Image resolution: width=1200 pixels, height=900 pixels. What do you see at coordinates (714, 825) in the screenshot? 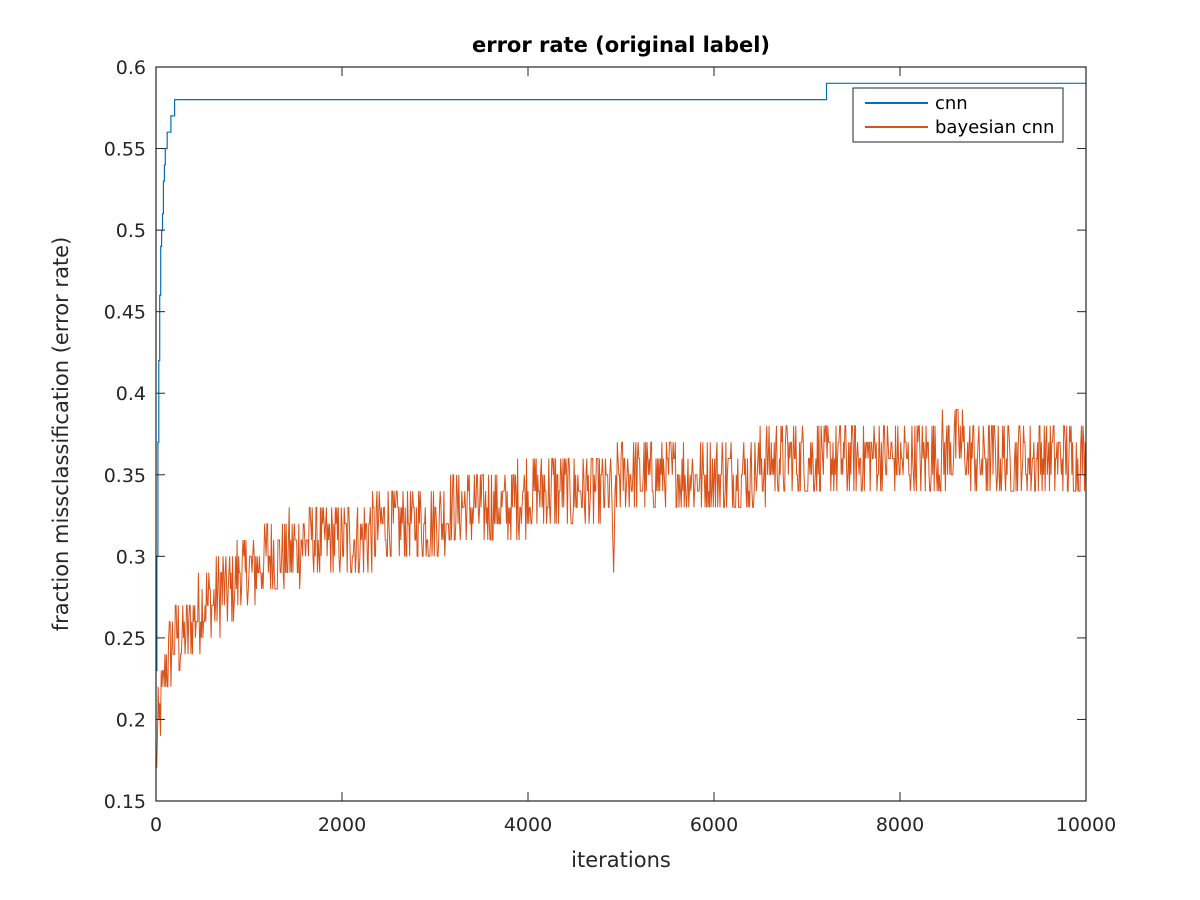
I see `x-tick-label: 6000` at bounding box center [714, 825].